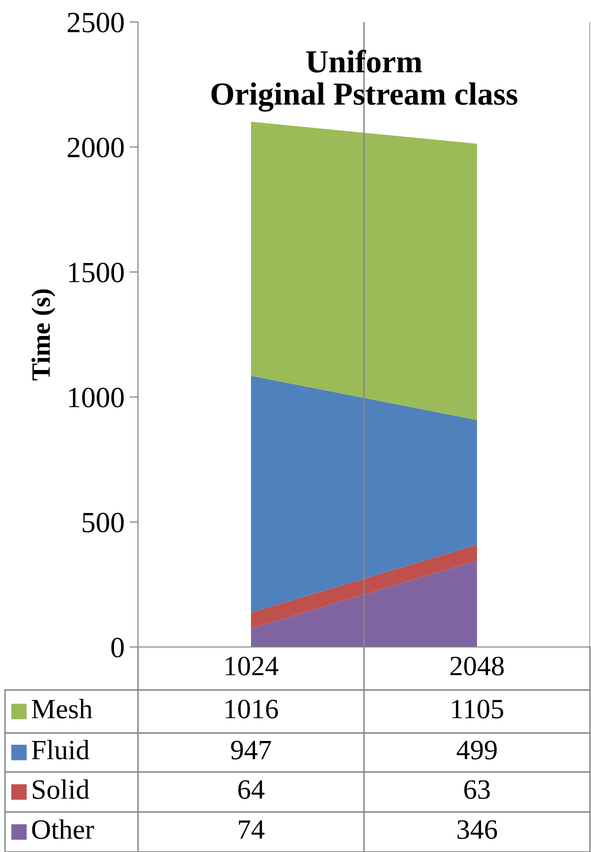  What do you see at coordinates (252, 666) in the screenshot?
I see `x-tick-label: 1024` at bounding box center [252, 666].